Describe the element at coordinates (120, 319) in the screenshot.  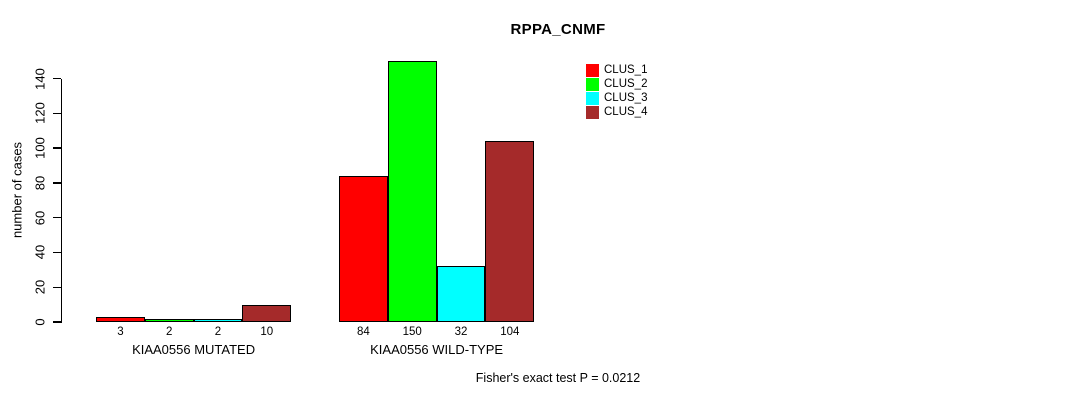
I see `bar-clus_1-mutated` at that location.